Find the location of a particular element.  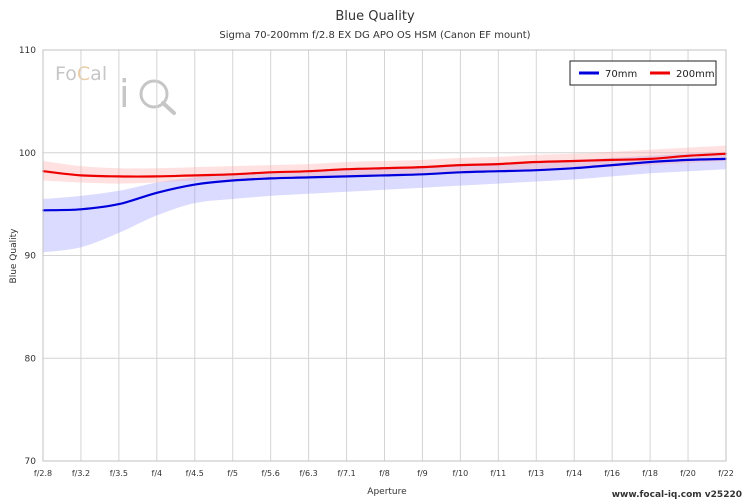

legend-label-200mm: 200mm is located at coordinates (695, 74).